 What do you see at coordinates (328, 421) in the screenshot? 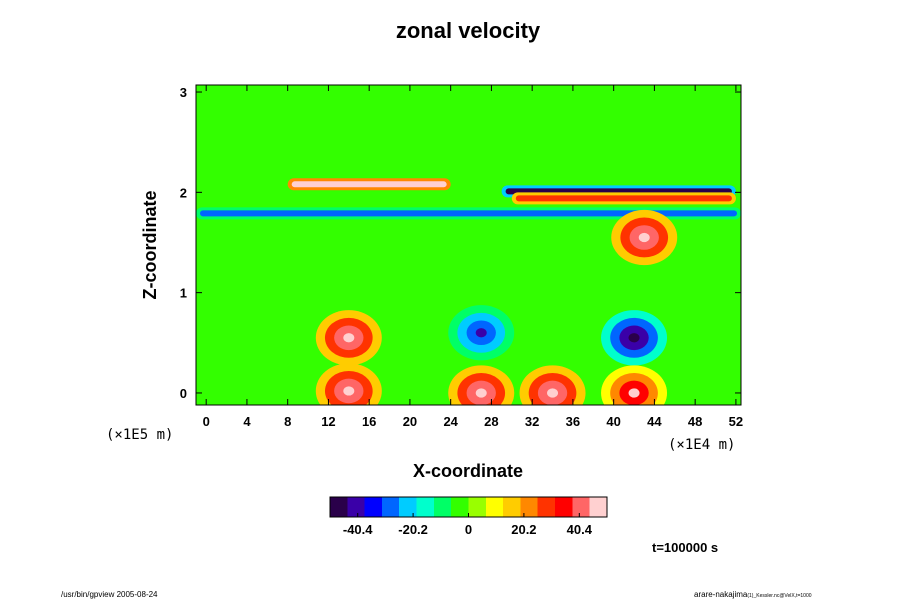
I see `x-tick-label-3: 12` at bounding box center [328, 421].